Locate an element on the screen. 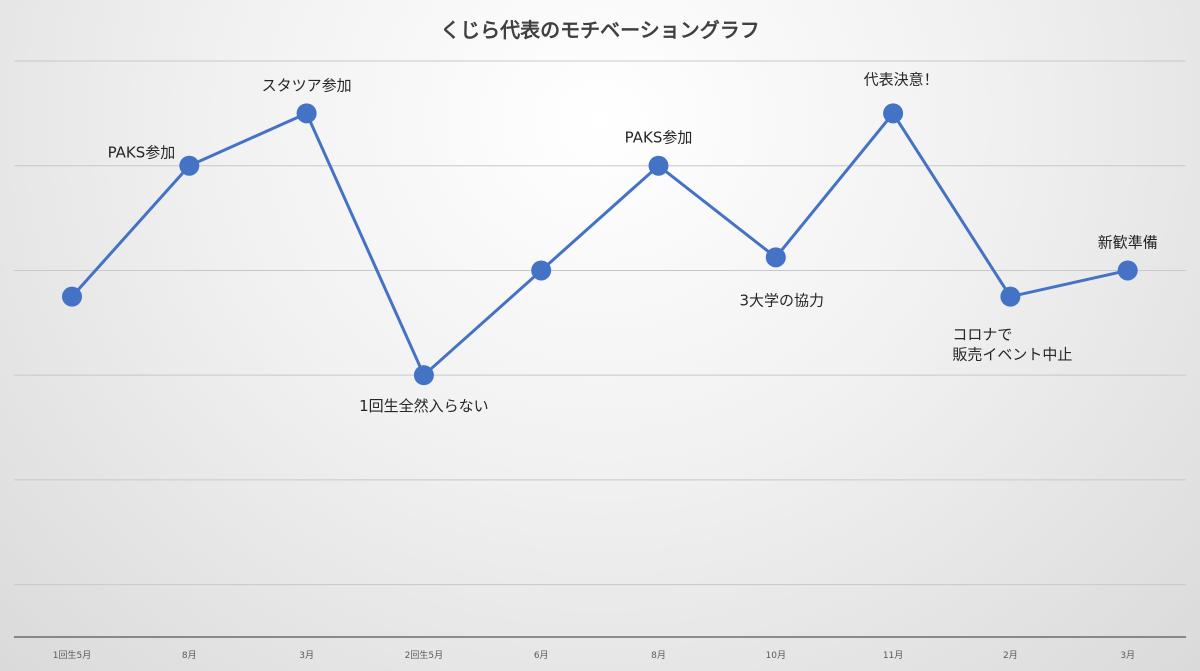 This screenshot has width=1200, height=671. annotation-line: 販売イベント中止 is located at coordinates (1012, 355).